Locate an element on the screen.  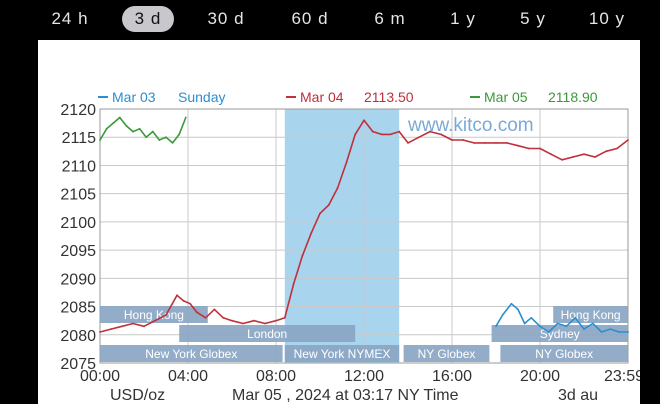
legend-date: Mar 05 is located at coordinates (506, 97).